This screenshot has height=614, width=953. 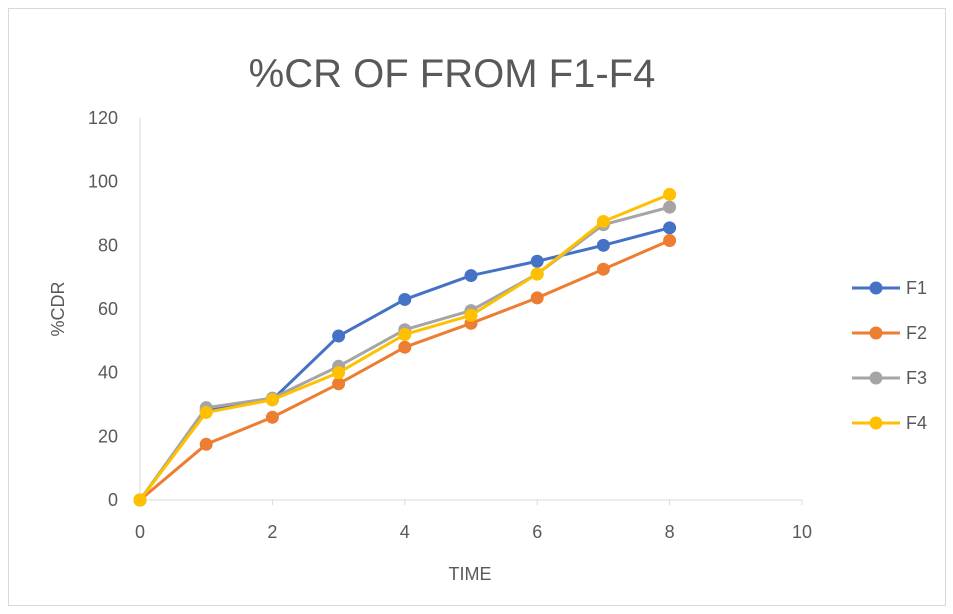 What do you see at coordinates (470, 574) in the screenshot?
I see `x-axis-label: TIME` at bounding box center [470, 574].